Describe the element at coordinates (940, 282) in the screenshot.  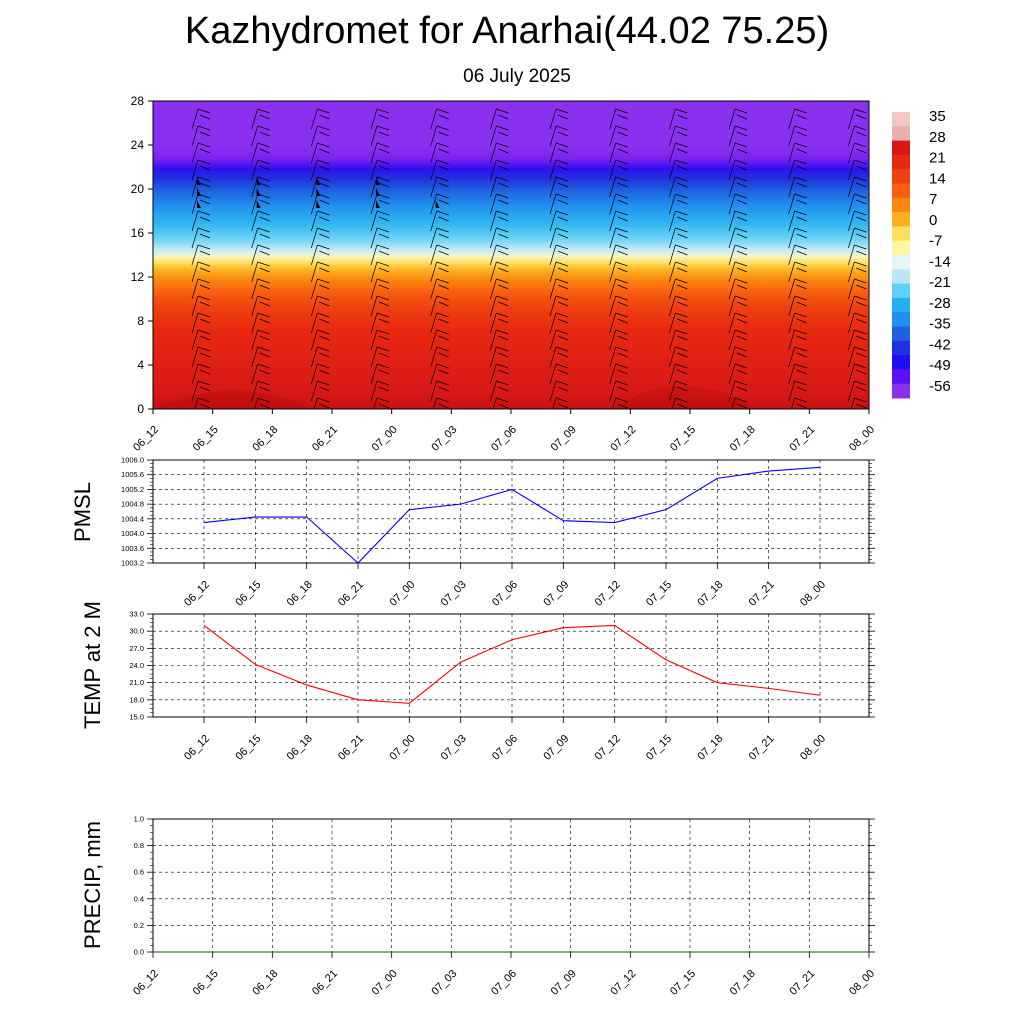
I see `colorbar-label: -21` at that location.